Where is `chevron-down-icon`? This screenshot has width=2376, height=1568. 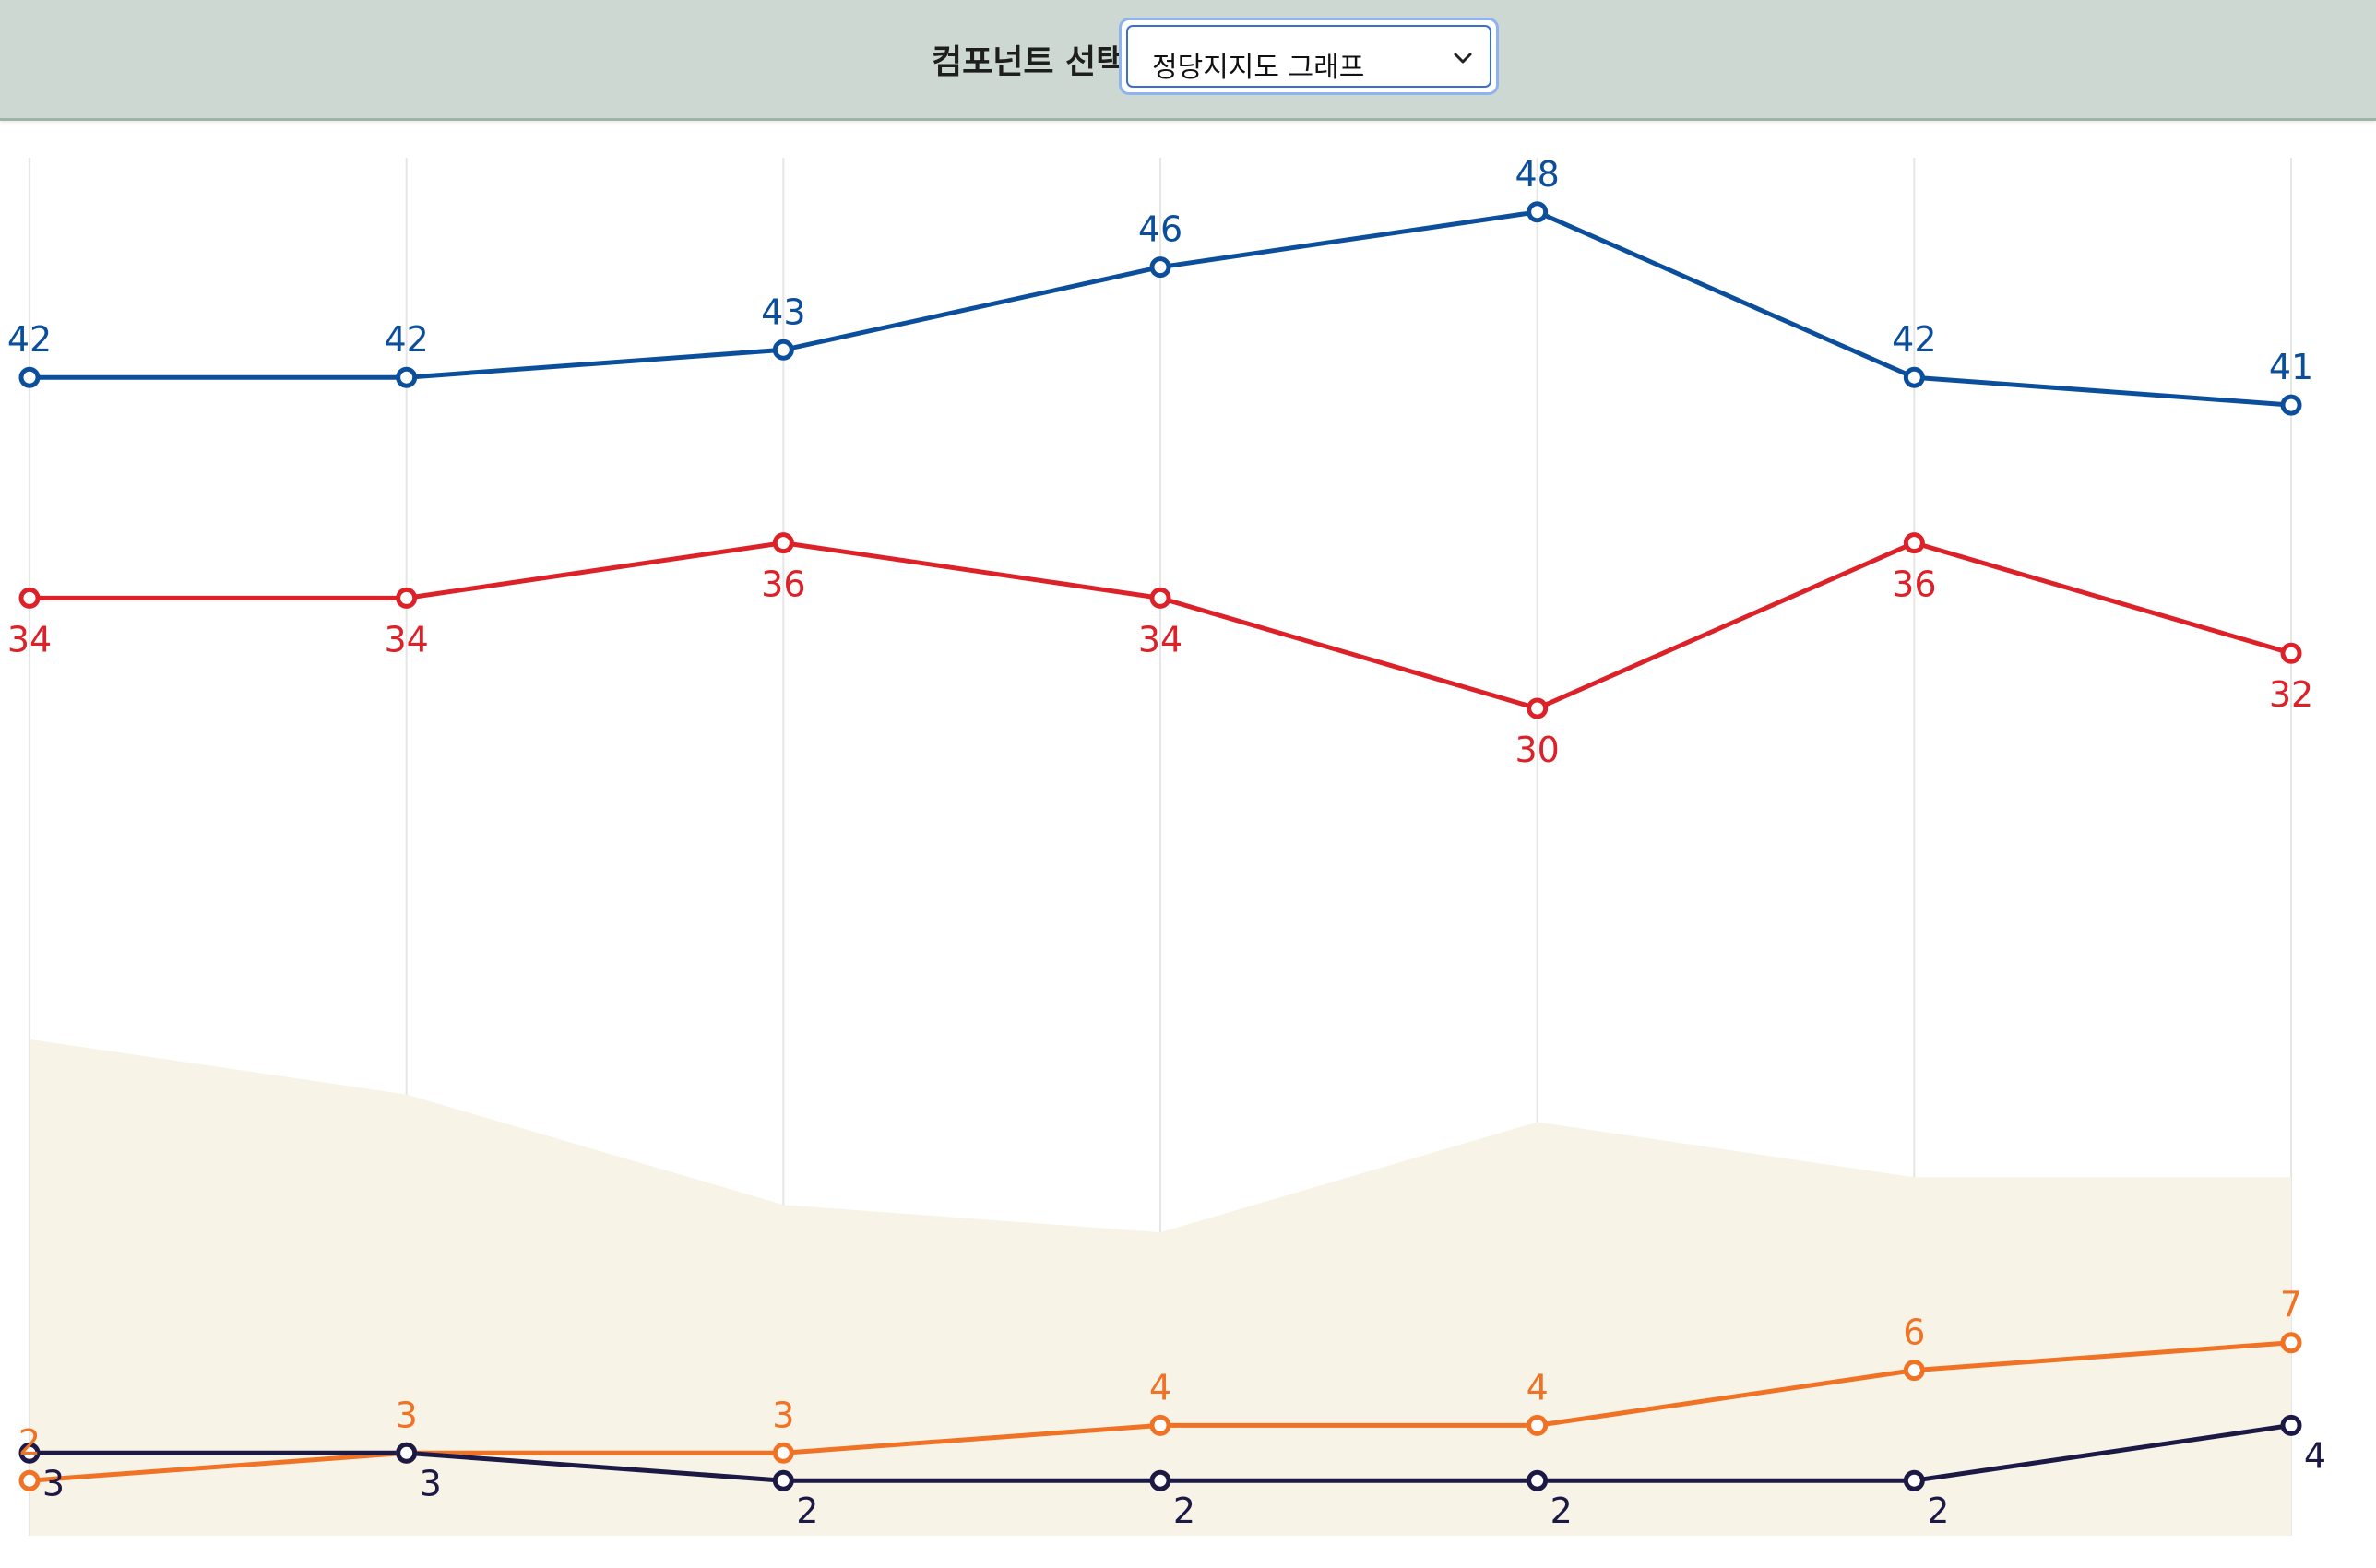 chevron-down-icon is located at coordinates (1463, 58).